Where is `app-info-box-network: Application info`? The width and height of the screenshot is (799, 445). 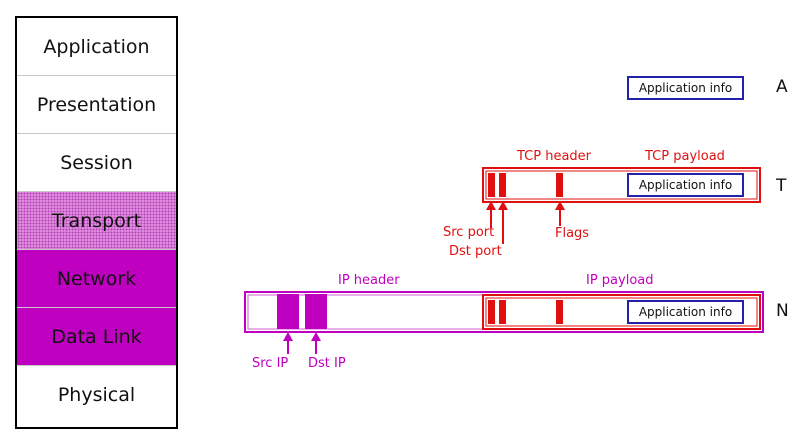
app-info-box-network: Application info is located at coordinates (685, 312).